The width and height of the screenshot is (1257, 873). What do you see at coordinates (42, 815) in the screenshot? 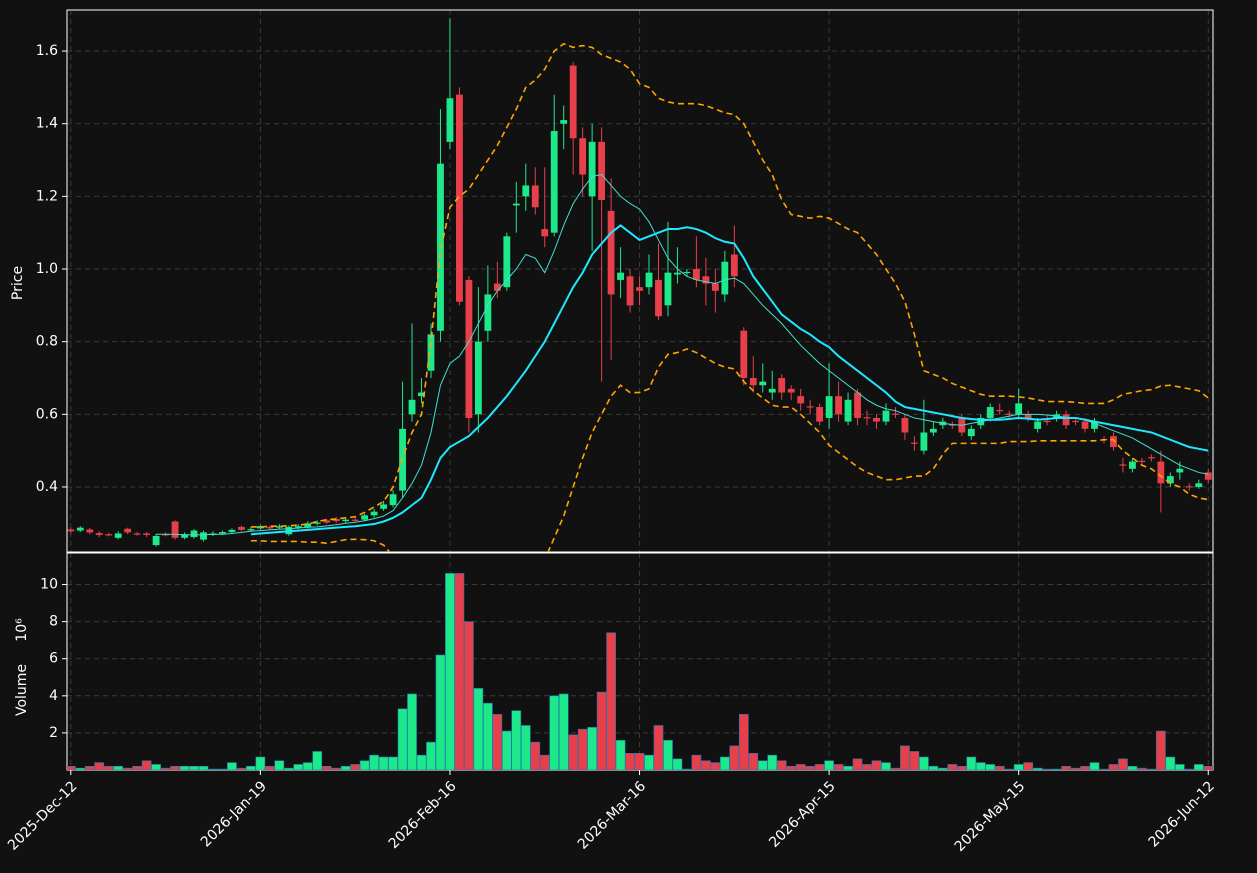
I see `x-tick-label: 2025-Dec-12` at bounding box center [42, 815].